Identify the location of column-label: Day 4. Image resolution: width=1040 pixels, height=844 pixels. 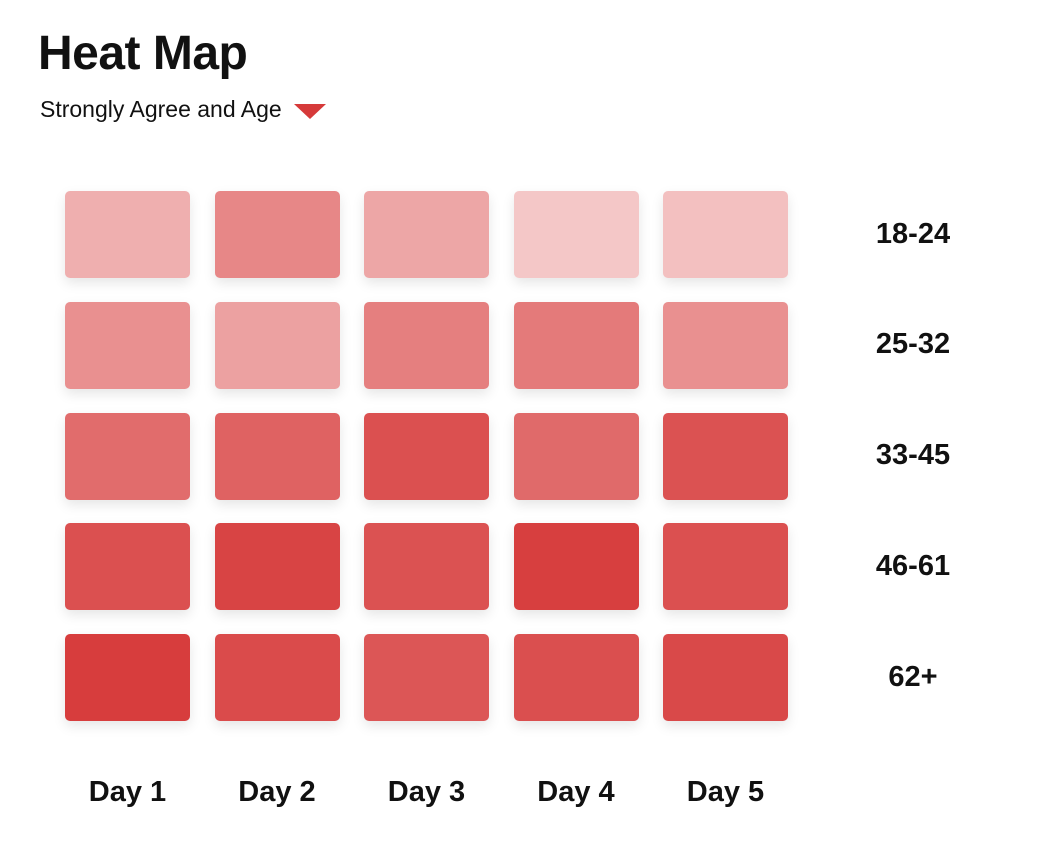
(576, 792).